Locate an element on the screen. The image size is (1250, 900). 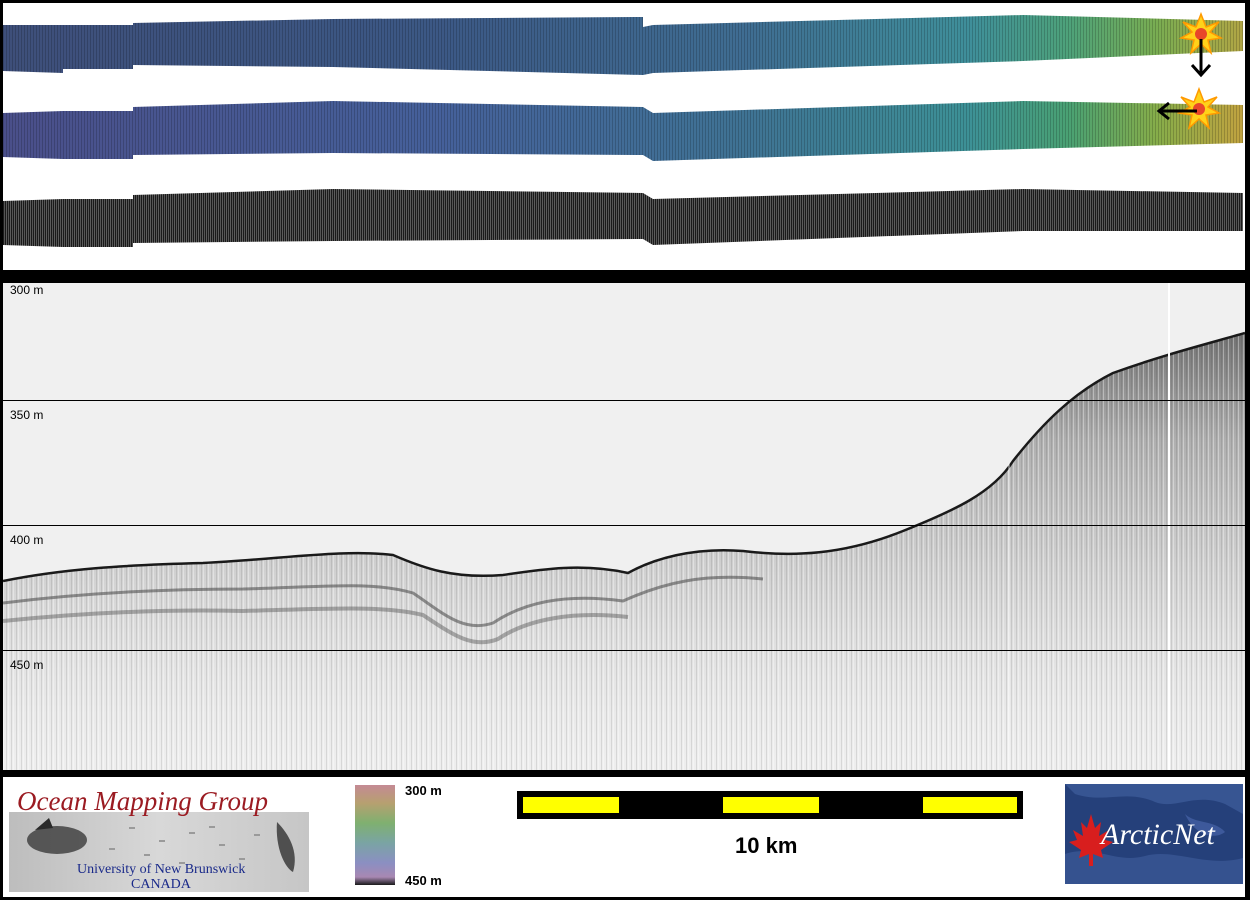
omg-university: University of New Brunswick is located at coordinates (161, 869).